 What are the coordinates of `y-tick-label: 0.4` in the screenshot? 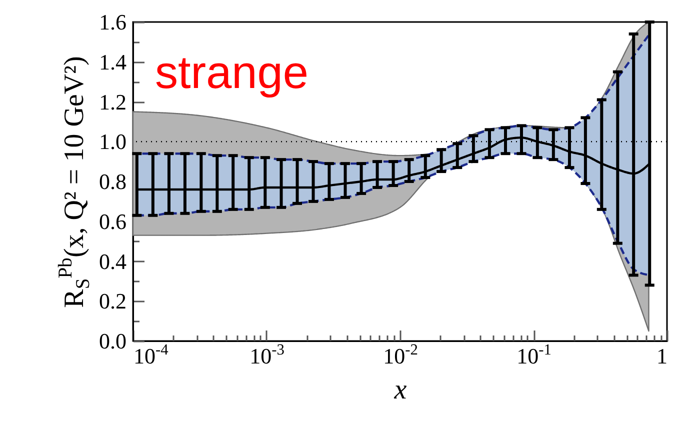 It's located at (112, 261).